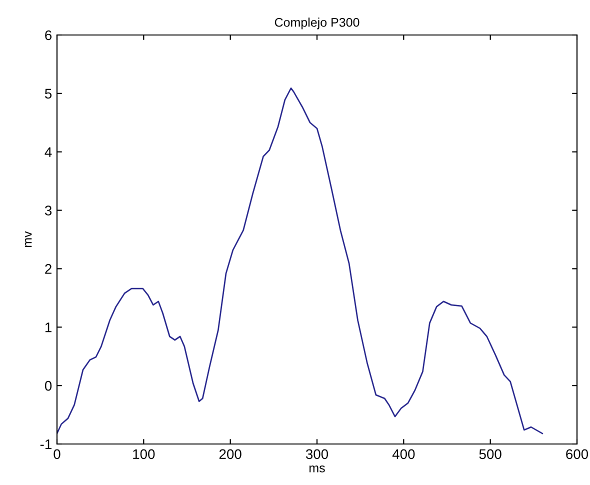 The height and width of the screenshot is (485, 590). Describe the element at coordinates (48, 211) in the screenshot. I see `y-tick-label: 3` at that location.